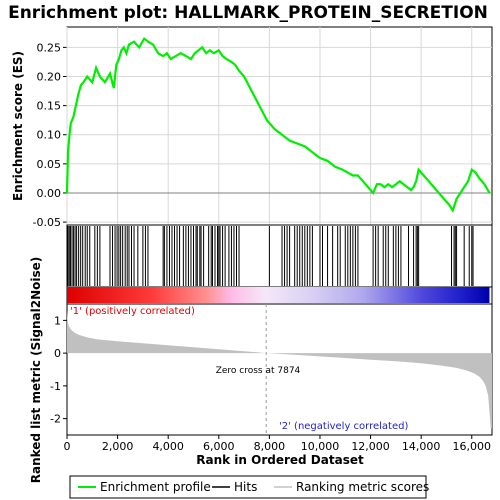 This screenshot has width=500, height=500. I want to click on es-y-tick-label: 0.10, so click(49, 135).